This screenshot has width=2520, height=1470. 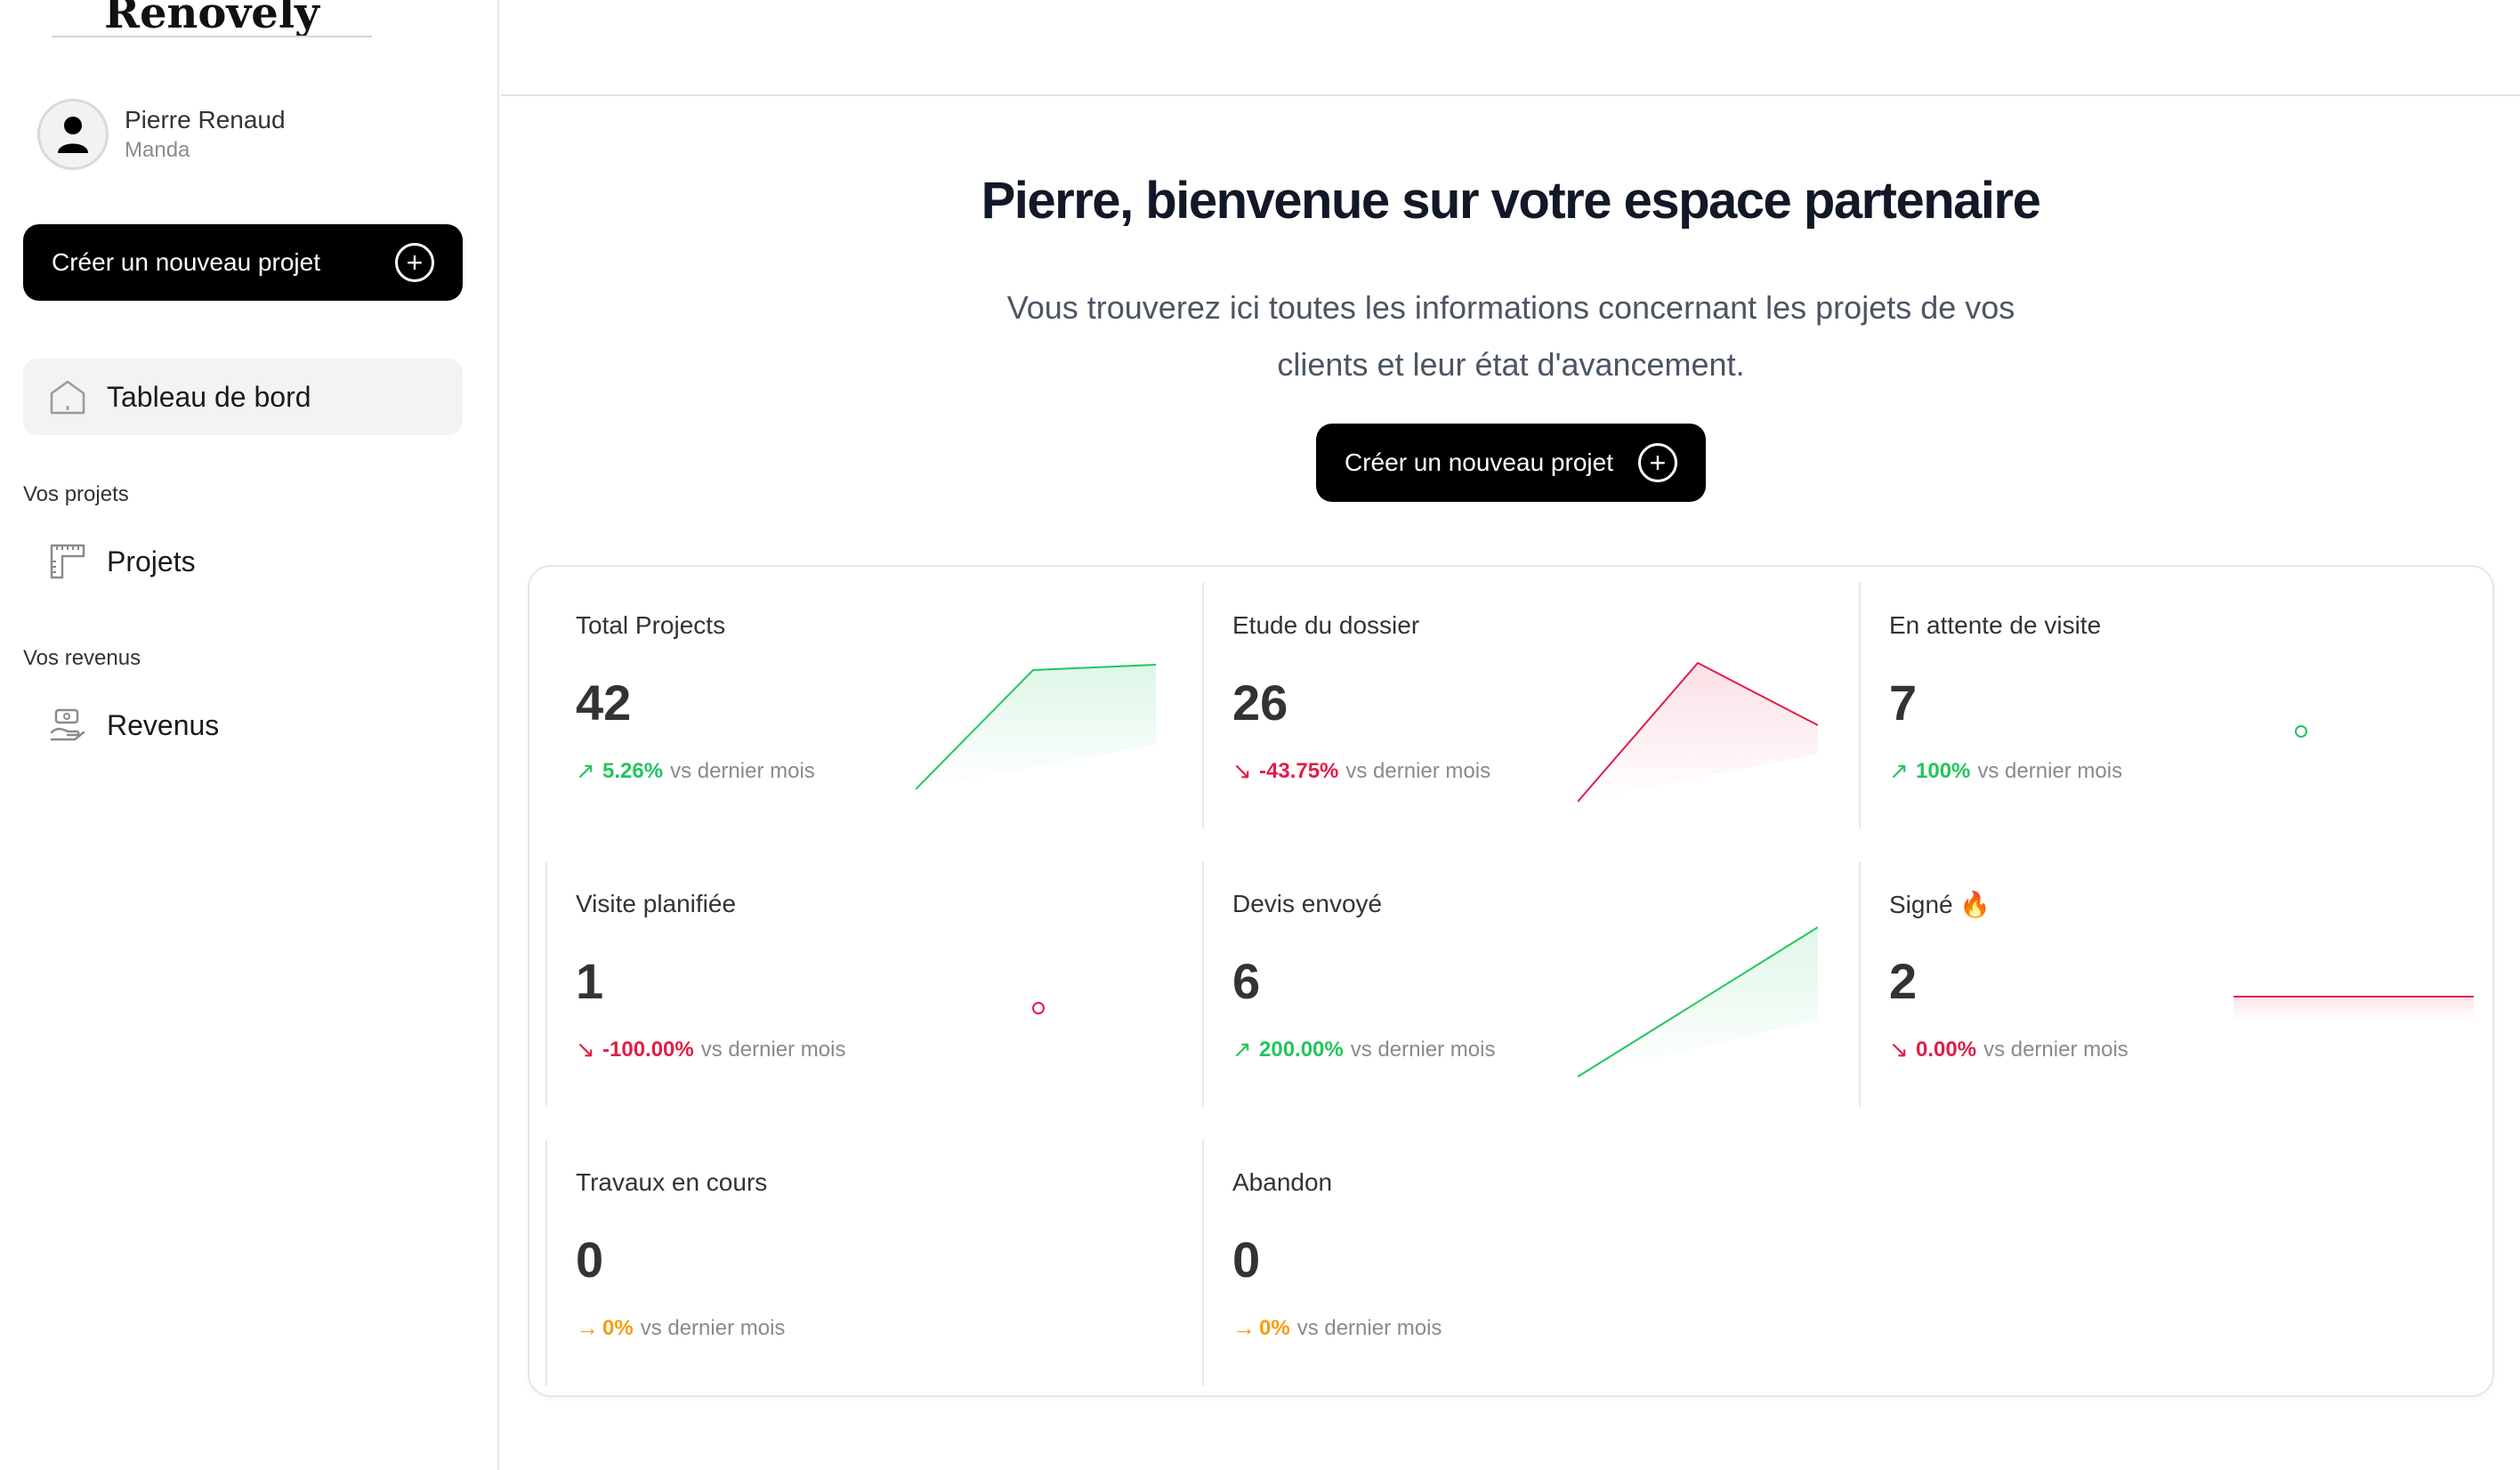 What do you see at coordinates (1246, 981) in the screenshot?
I see `stat-value: 6` at bounding box center [1246, 981].